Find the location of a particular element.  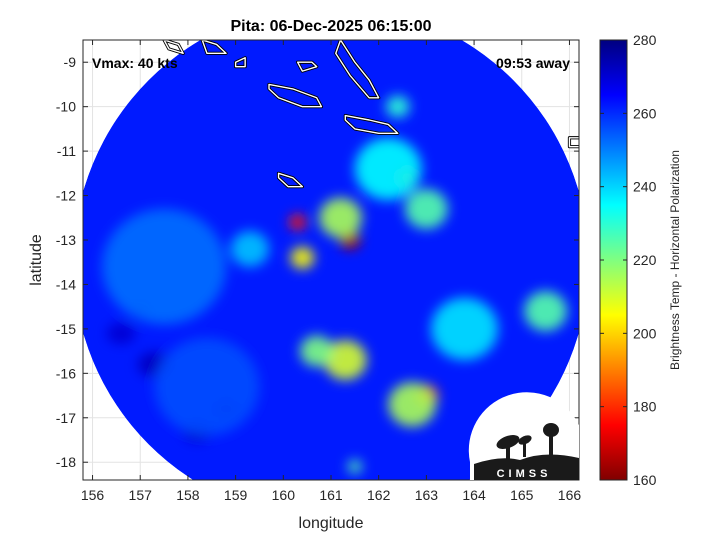

x-tick-label: 162 is located at coordinates (379, 495).